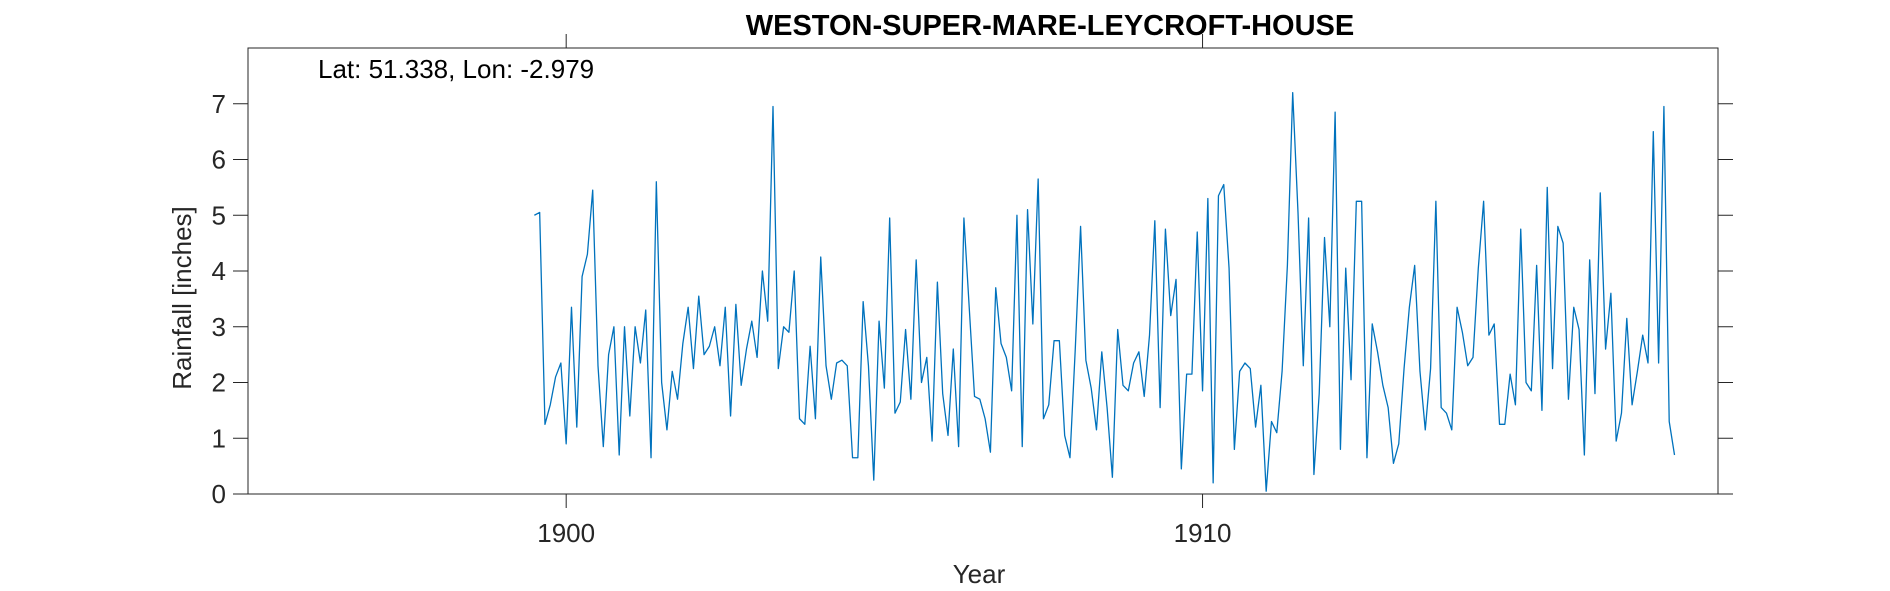  I want to click on y-tick-label: 6, so click(219, 160).